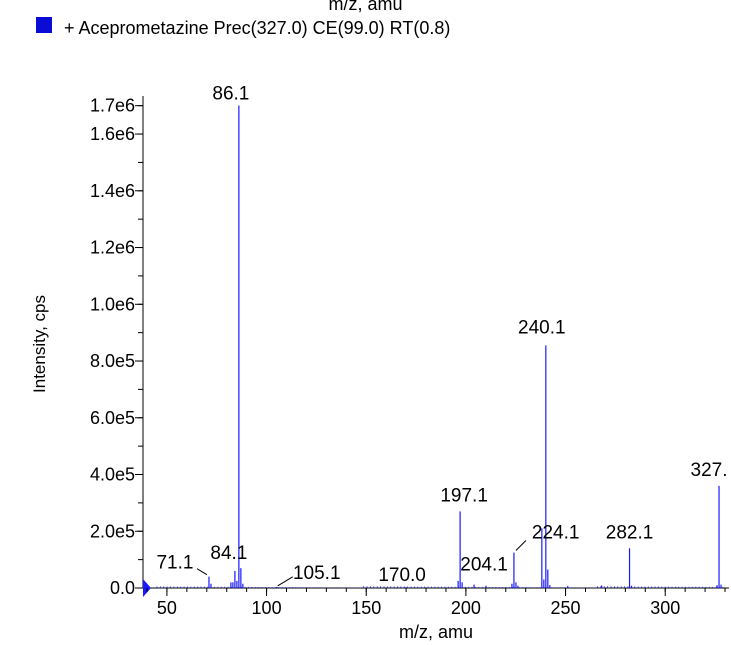  Describe the element at coordinates (665, 608) in the screenshot. I see `x-tick-label: 300` at that location.